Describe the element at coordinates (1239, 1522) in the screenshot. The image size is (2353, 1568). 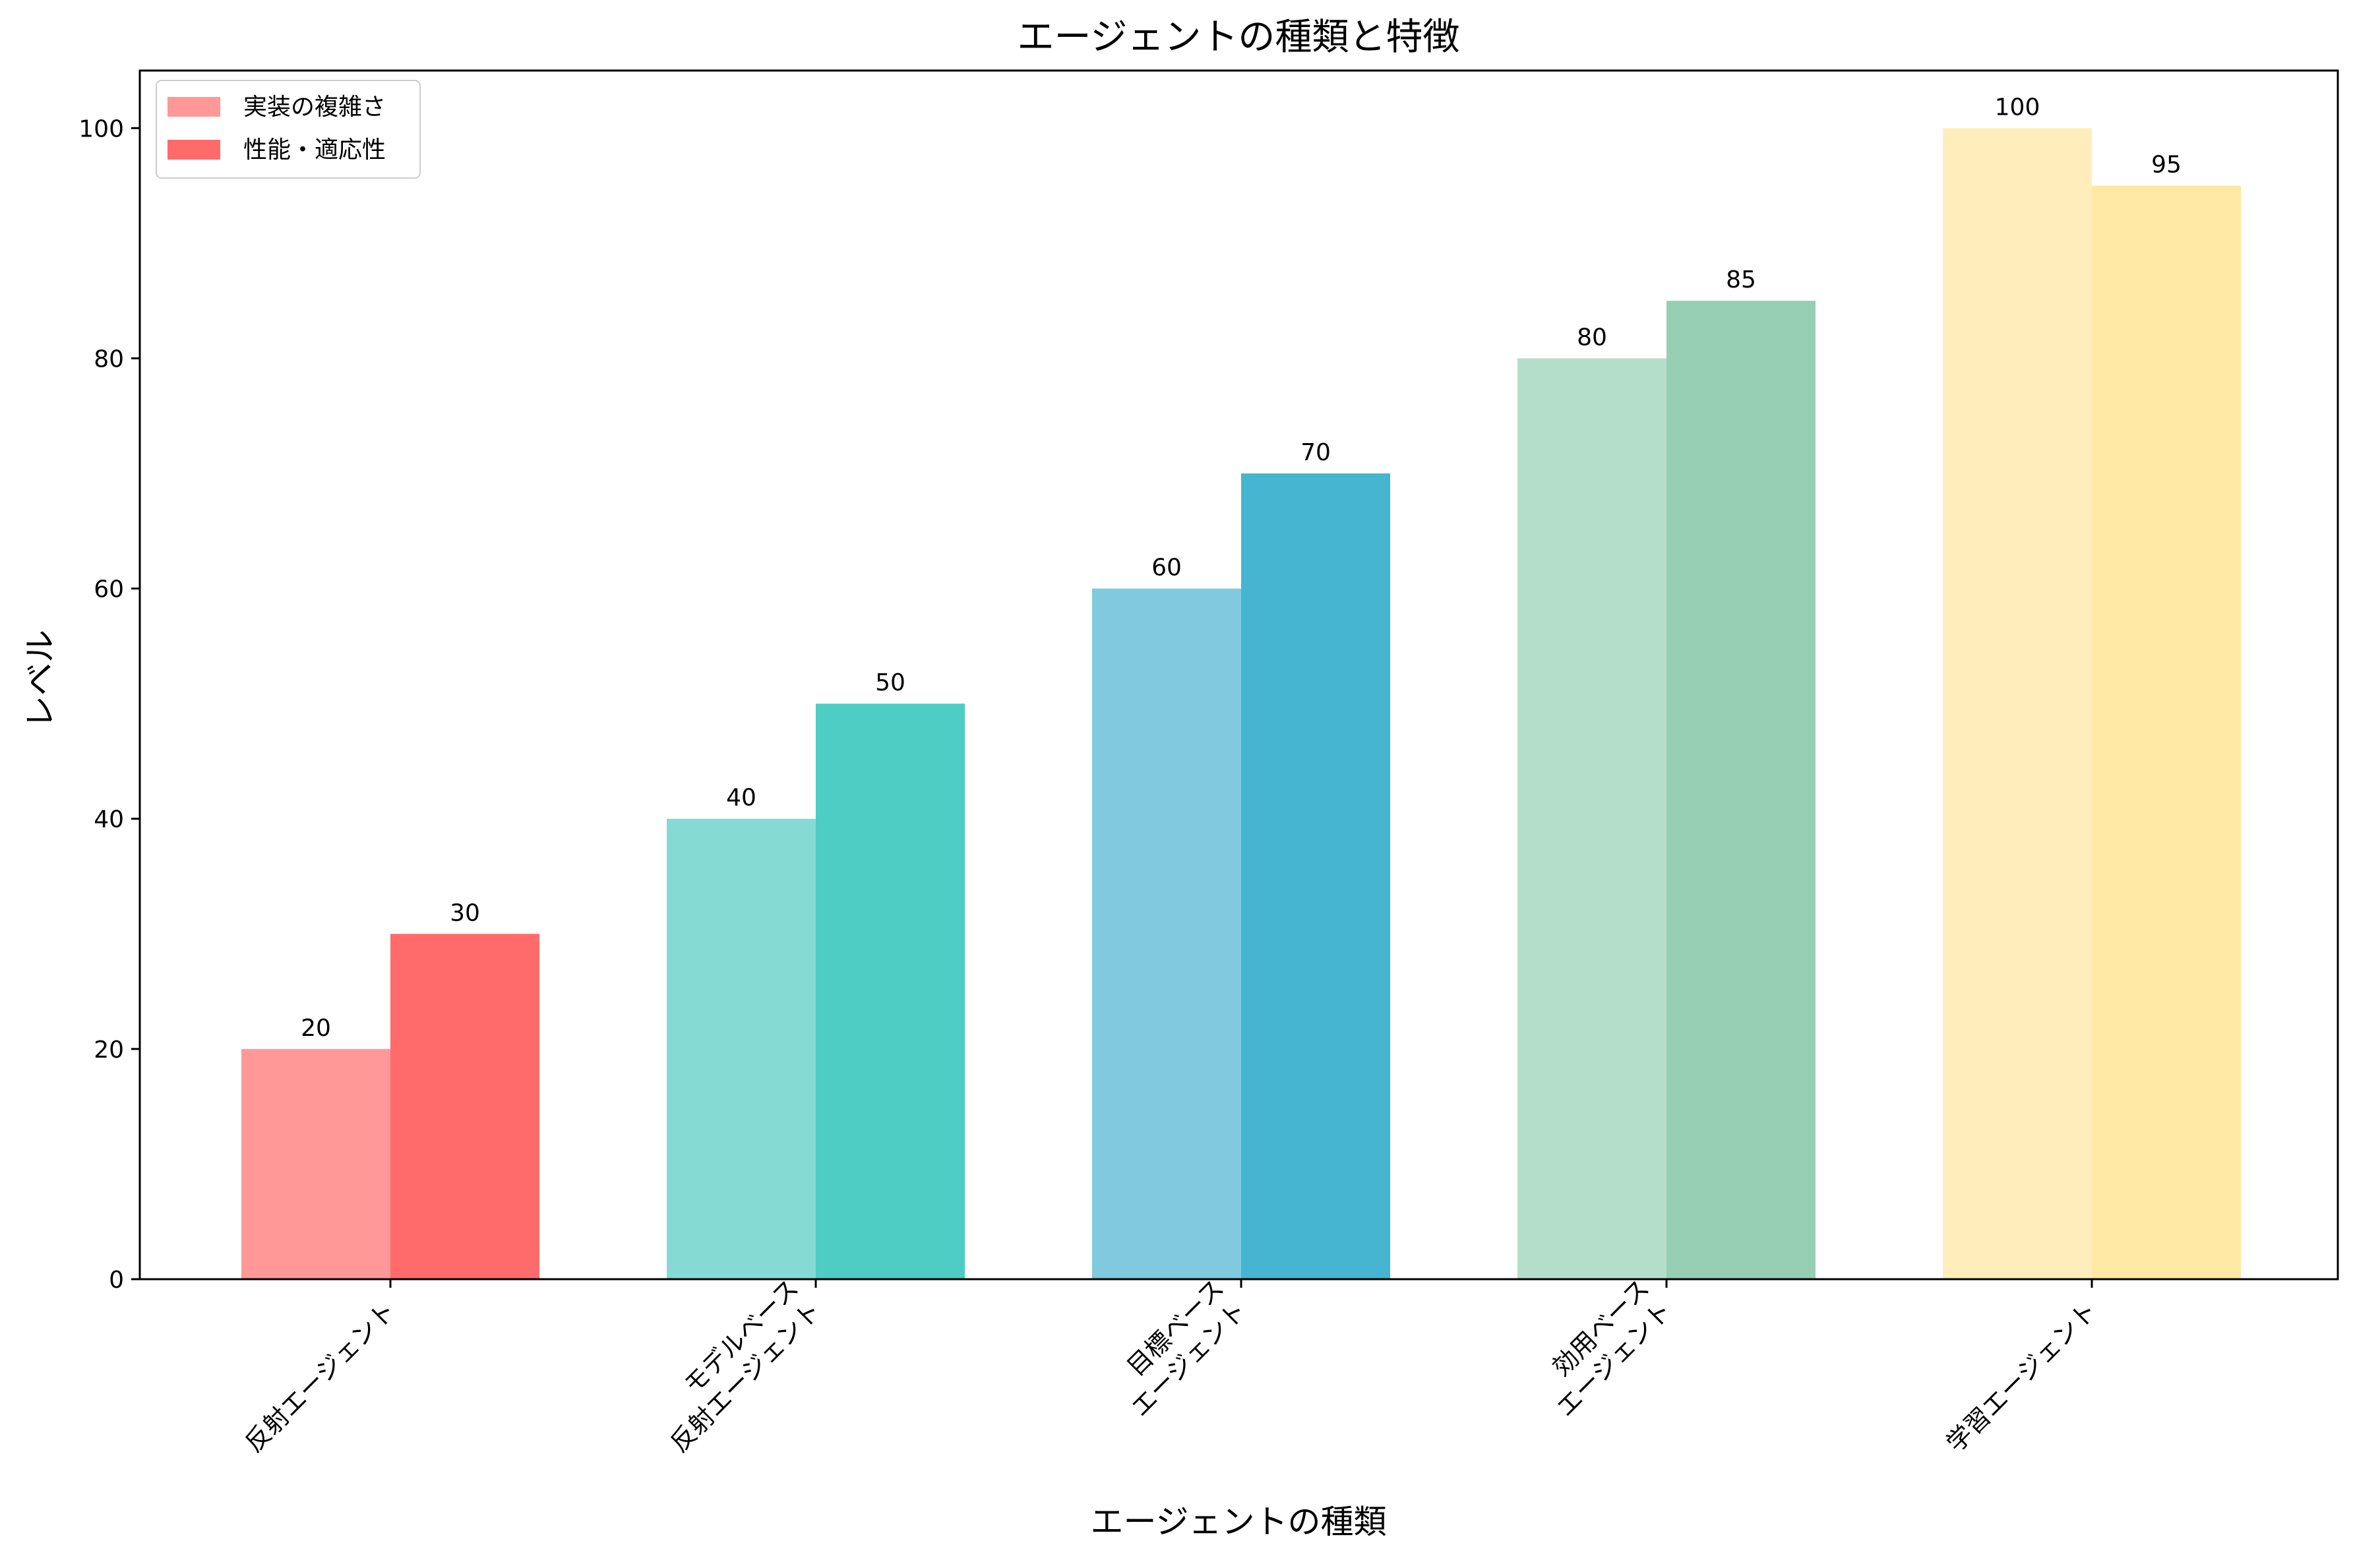
I see `x-axis-label: エージェントの種類` at that location.